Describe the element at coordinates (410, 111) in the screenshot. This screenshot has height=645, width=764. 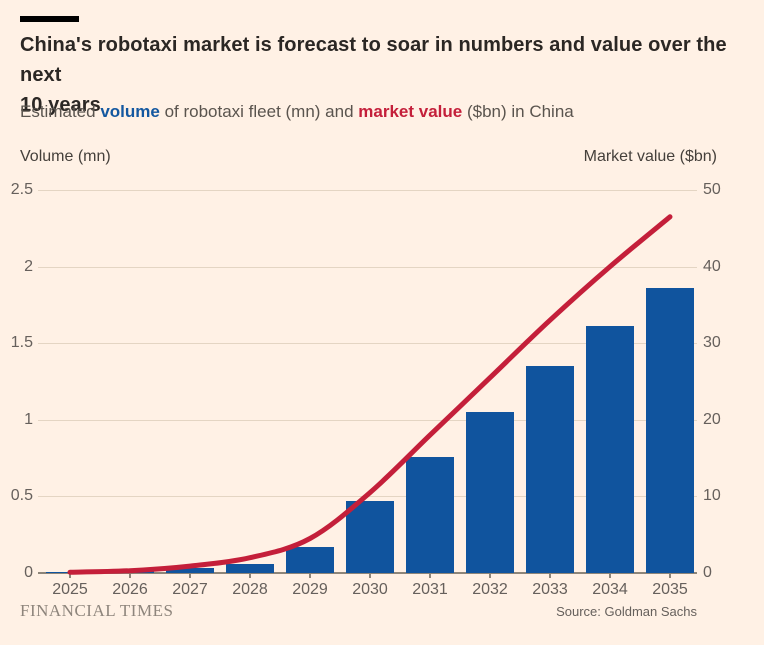
I see `subtitle-value-label: market value` at that location.